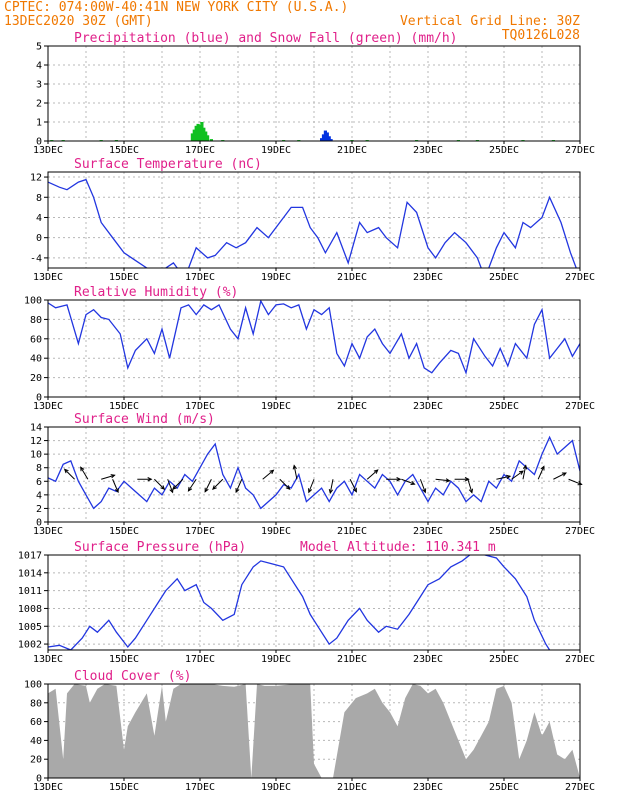 Image resolution: width=618 pixels, height=800 pixels. Describe the element at coordinates (490, 21) in the screenshot. I see `header-grid-note: Vertical Grid Line: 30Z` at that location.